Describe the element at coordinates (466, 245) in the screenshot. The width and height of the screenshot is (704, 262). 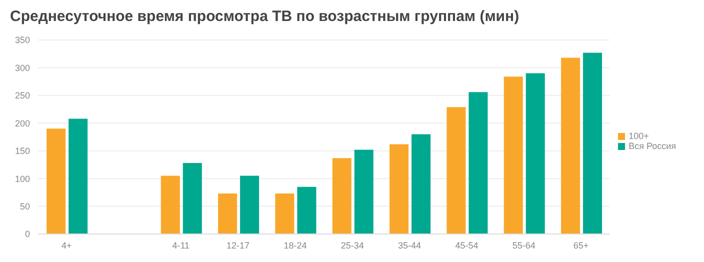
I see `x-tick-label: 45-54` at that location.